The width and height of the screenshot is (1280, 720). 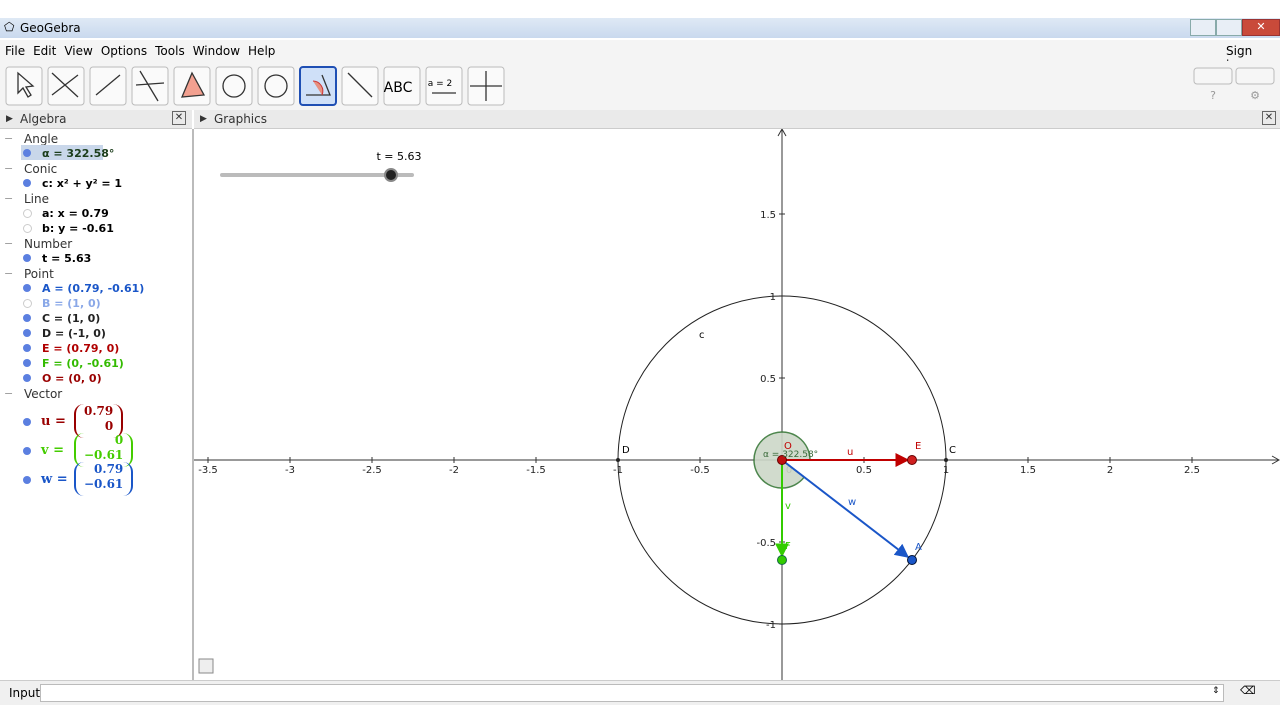 What do you see at coordinates (440, 84) in the screenshot?
I see `slider-tool-label: a = 2` at bounding box center [440, 84].